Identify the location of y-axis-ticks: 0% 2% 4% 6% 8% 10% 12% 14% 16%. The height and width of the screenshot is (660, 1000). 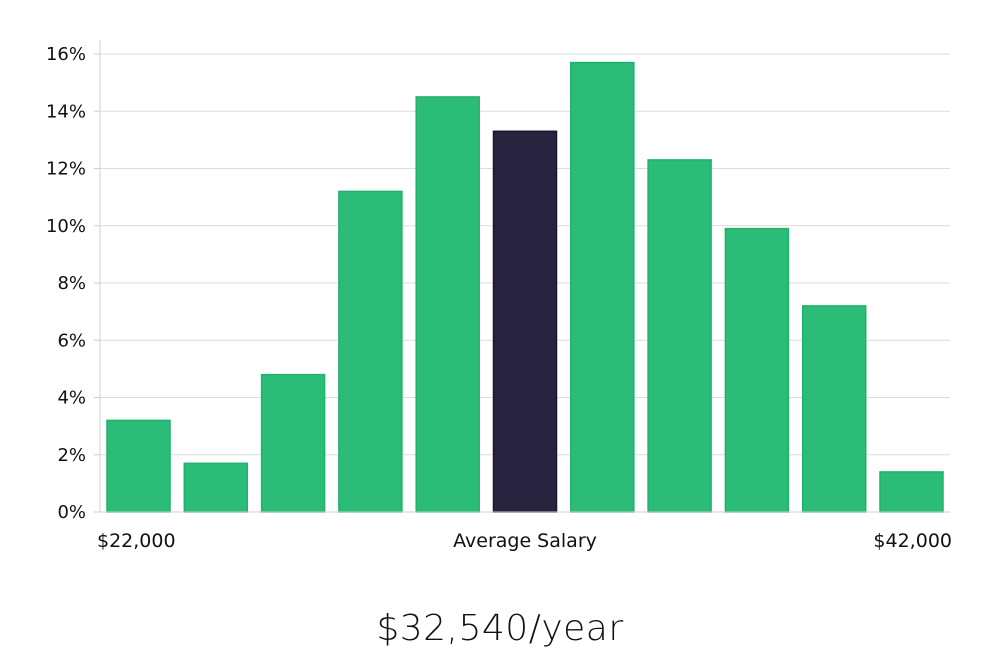
(73, 283).